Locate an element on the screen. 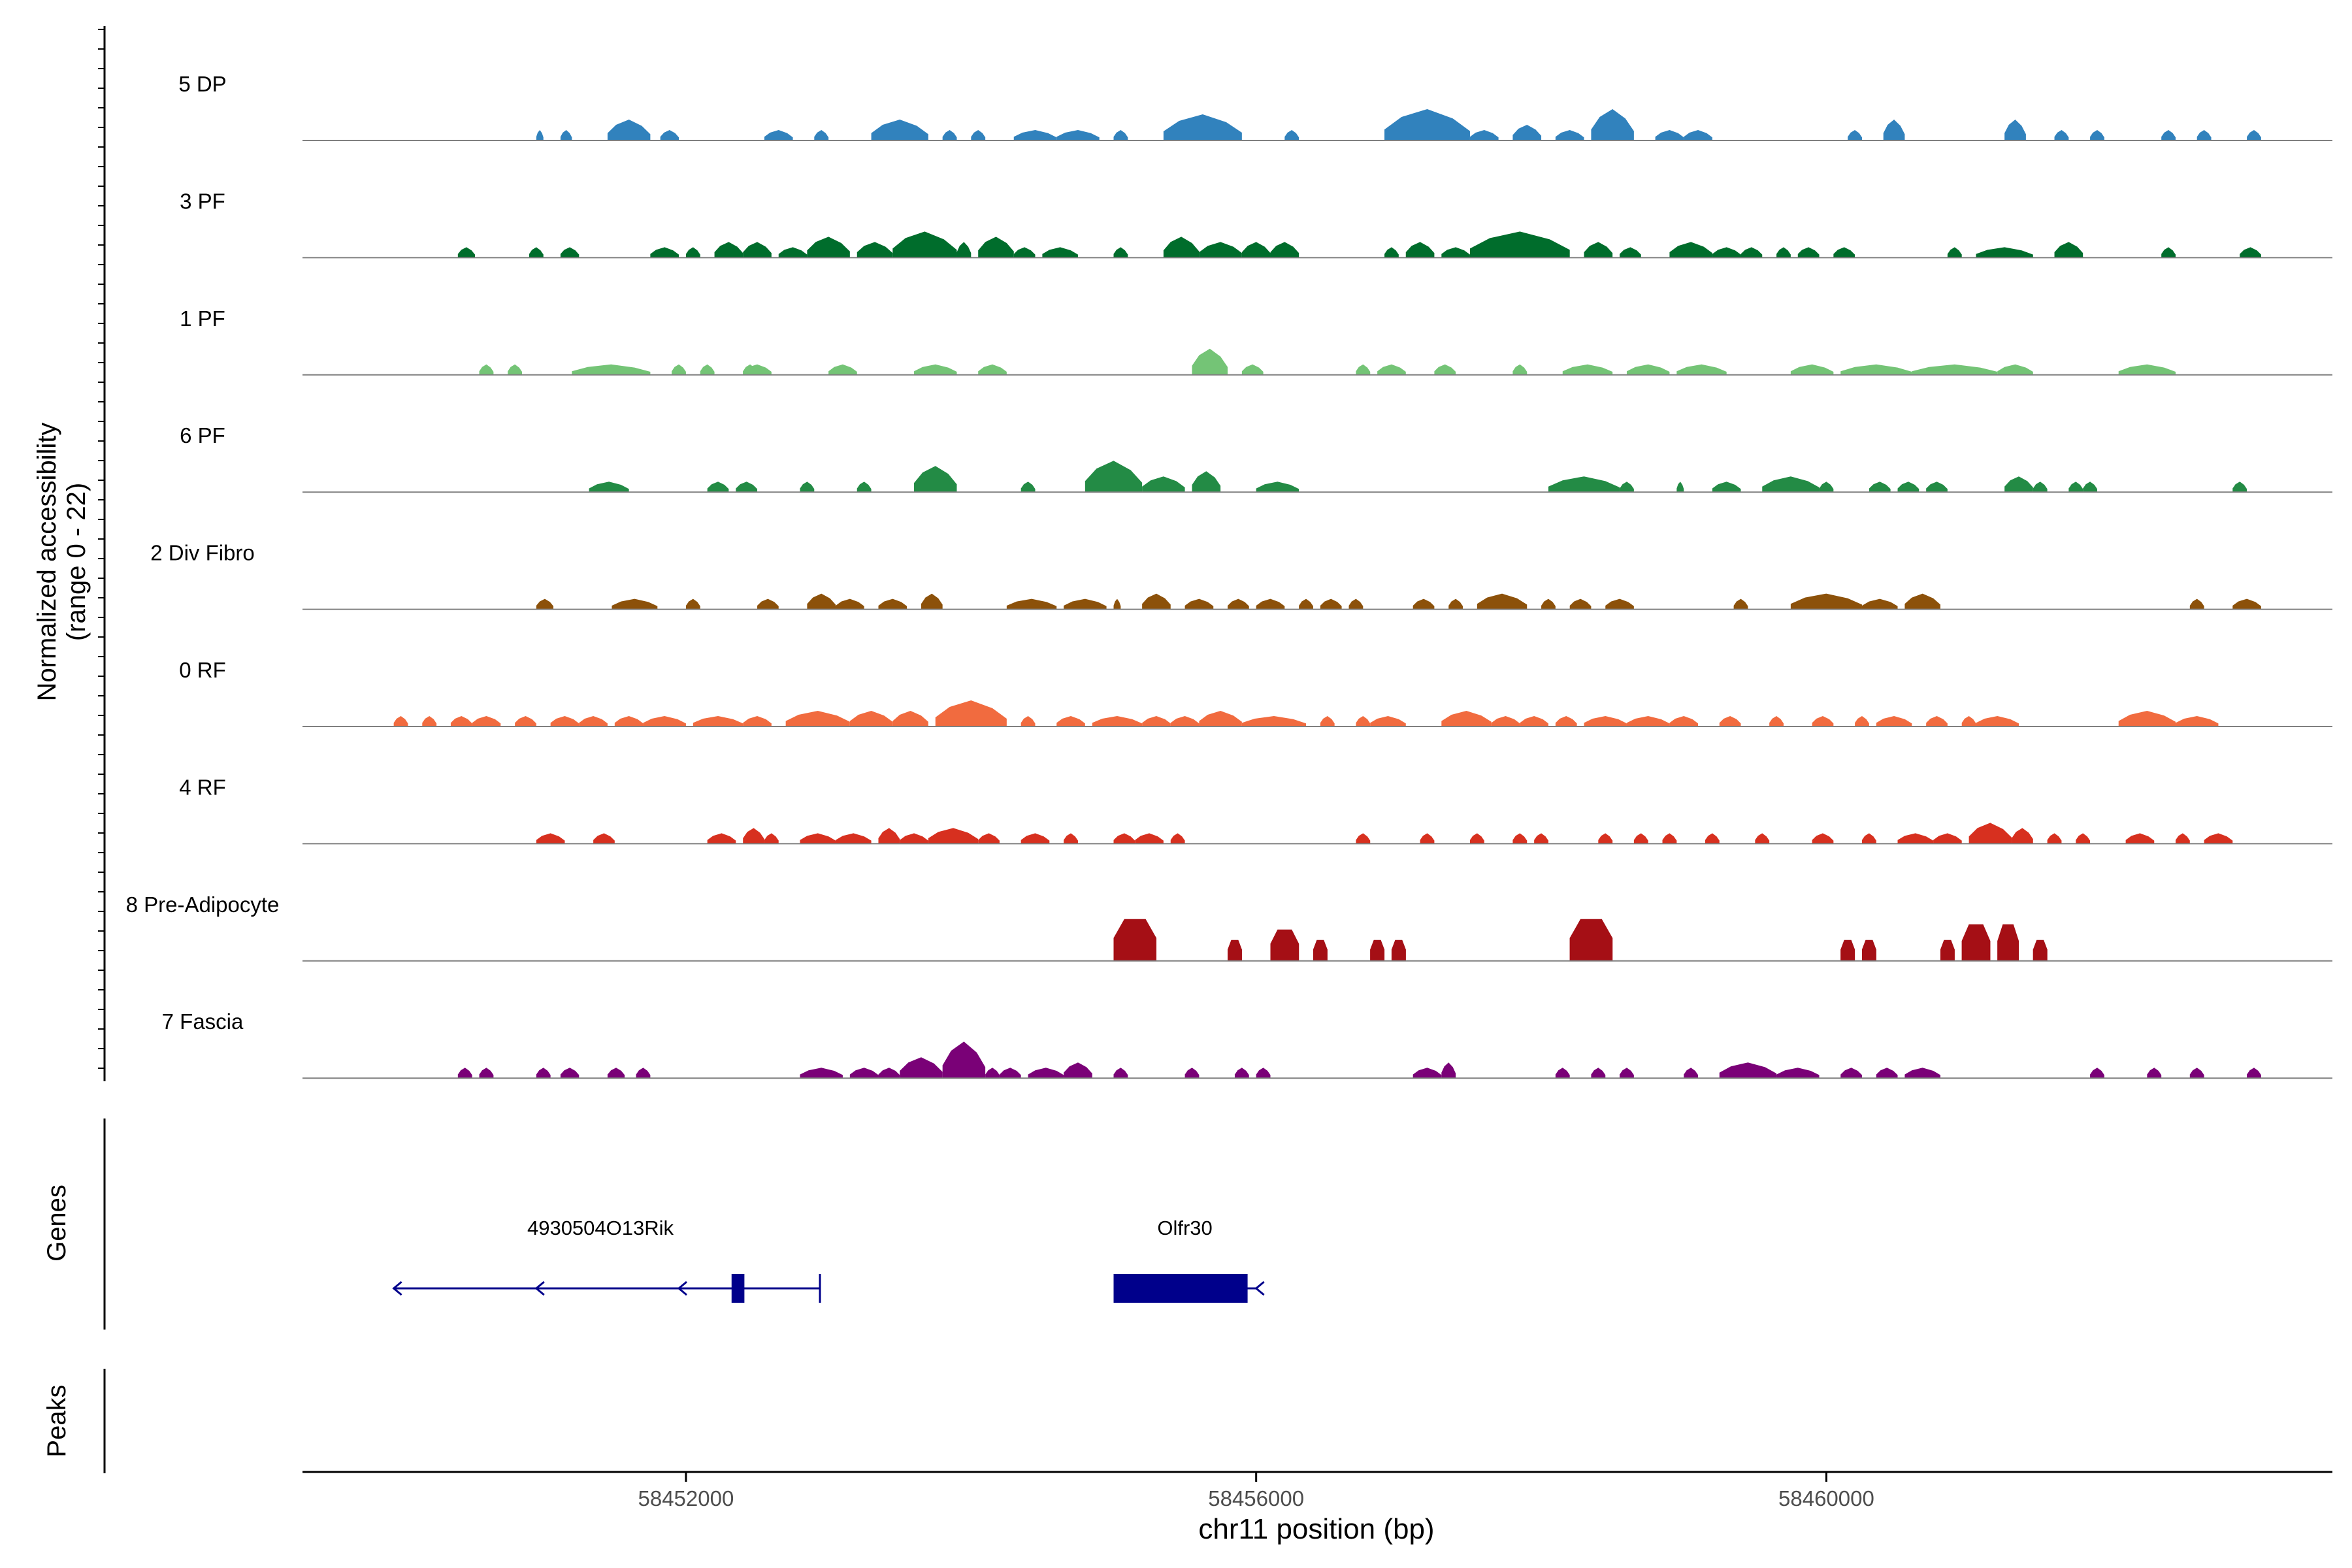 This screenshot has width=2352, height=1568. gene-exon is located at coordinates (738, 1288).